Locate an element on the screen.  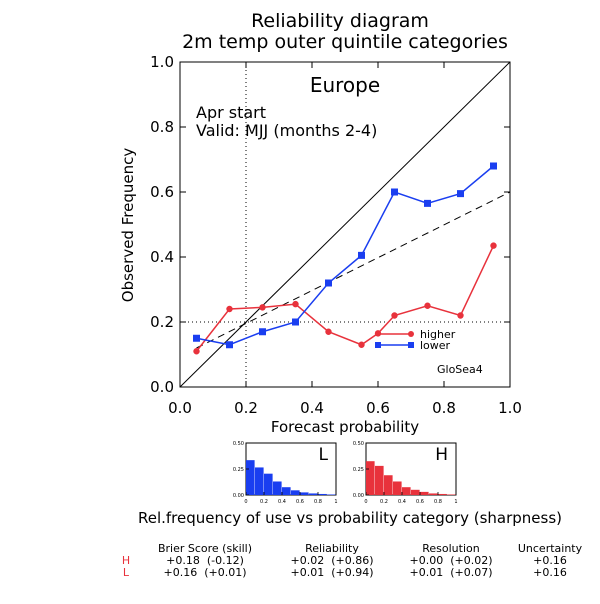
y-tick-label: 1.0 is located at coordinates (162, 62).